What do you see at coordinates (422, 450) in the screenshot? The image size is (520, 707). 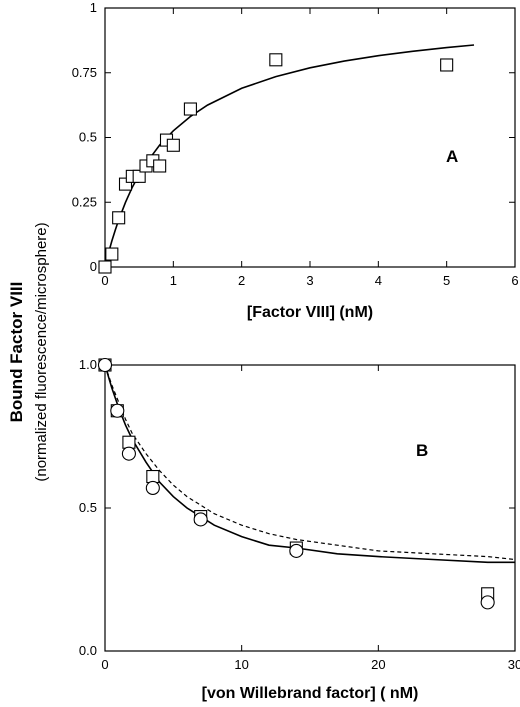 I see `panel-b-label: B` at bounding box center [422, 450].